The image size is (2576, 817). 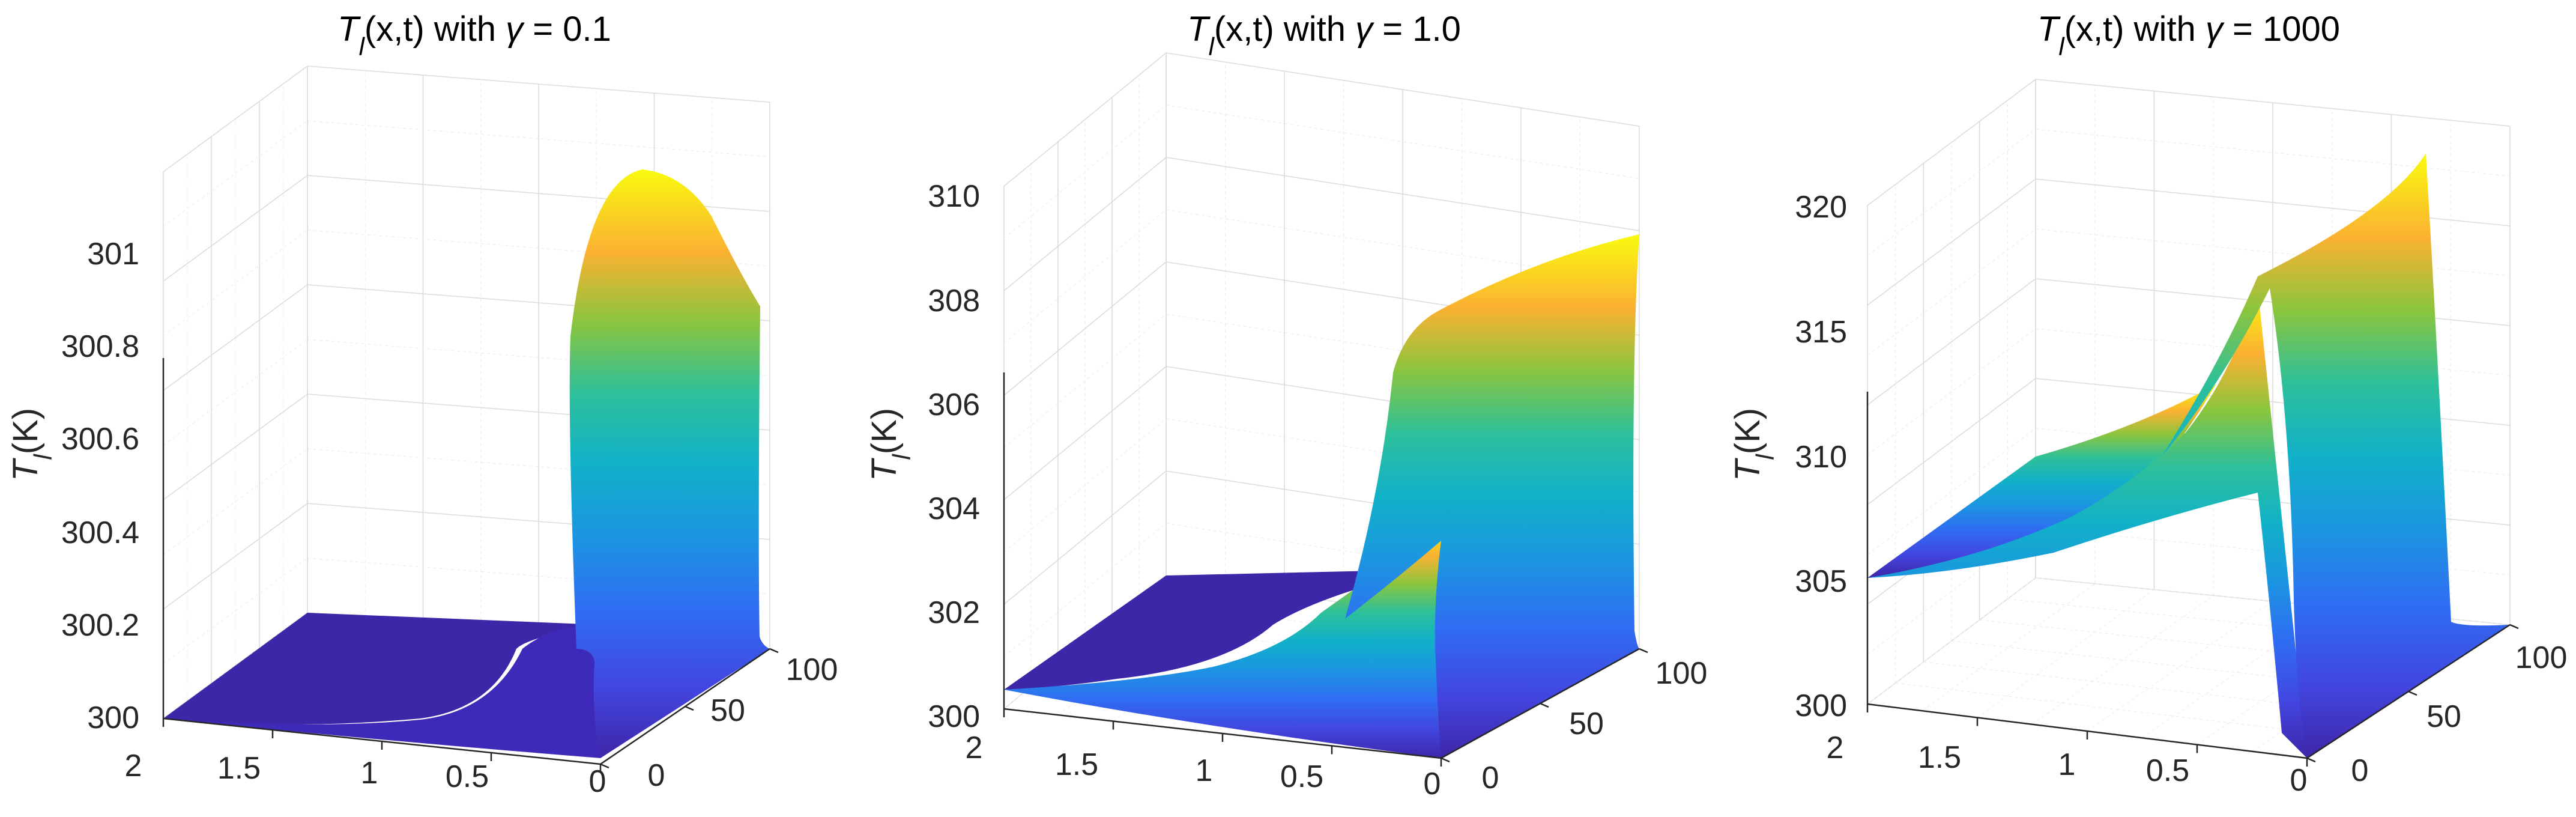 What do you see at coordinates (100, 532) in the screenshot?
I see `z-tick-label: 300.4` at bounding box center [100, 532].